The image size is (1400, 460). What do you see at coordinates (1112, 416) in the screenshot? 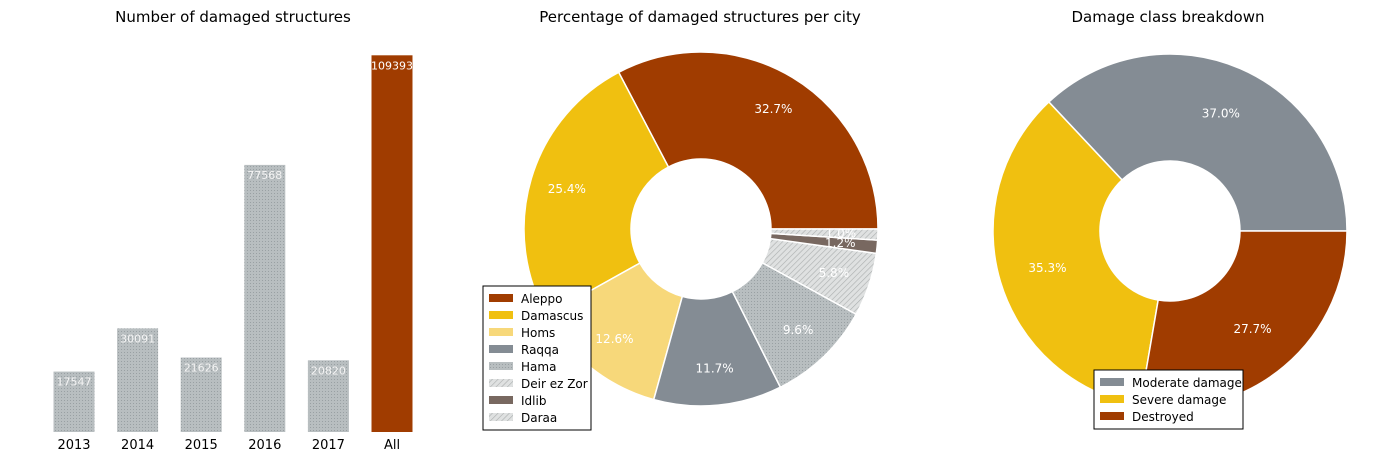
I see `legend-swatch-destroyed` at bounding box center [1112, 416].